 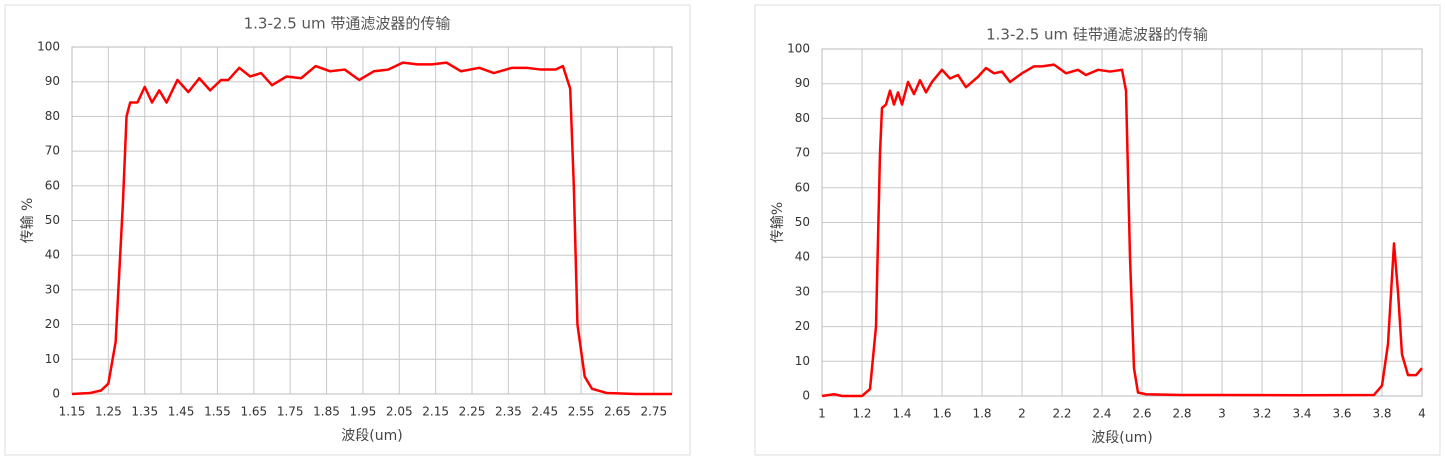 What do you see at coordinates (1141, 414) in the screenshot?
I see `x-tick-label: 2.6` at bounding box center [1141, 414].